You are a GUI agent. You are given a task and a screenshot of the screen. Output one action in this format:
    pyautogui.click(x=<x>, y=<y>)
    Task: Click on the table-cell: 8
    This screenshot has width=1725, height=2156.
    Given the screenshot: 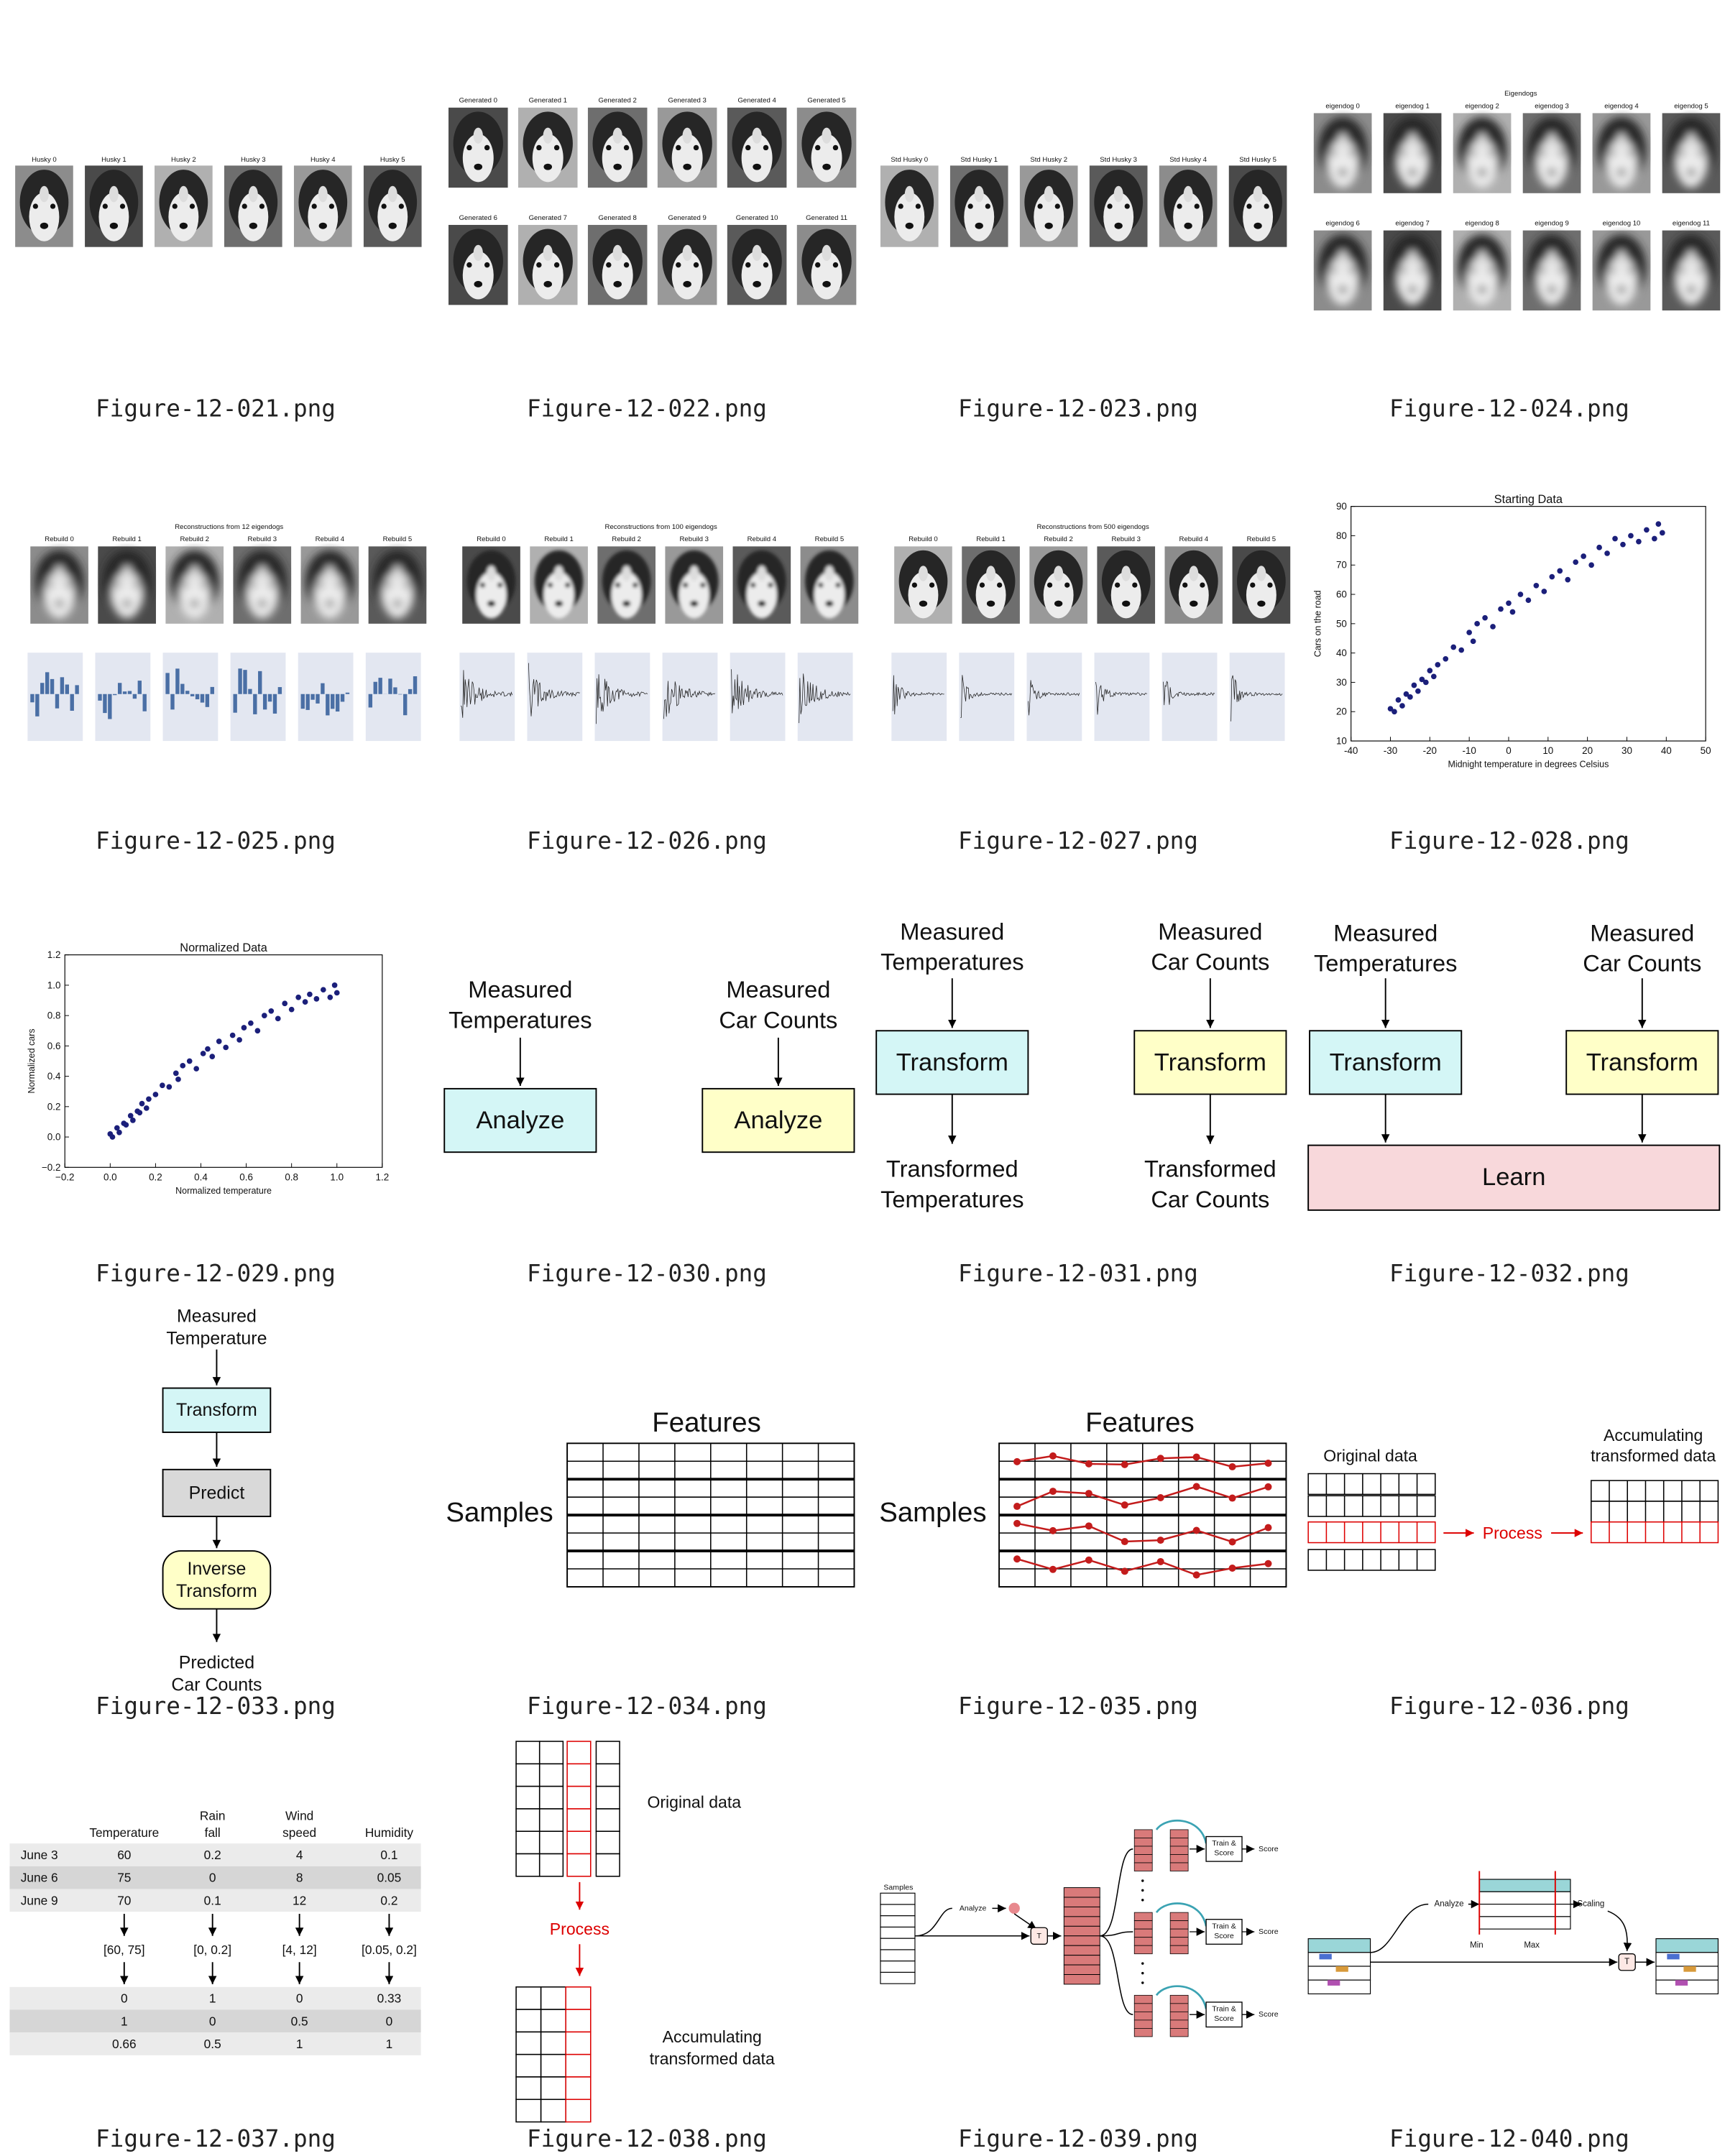 What is the action you would take?
    pyautogui.click(x=299, y=1878)
    